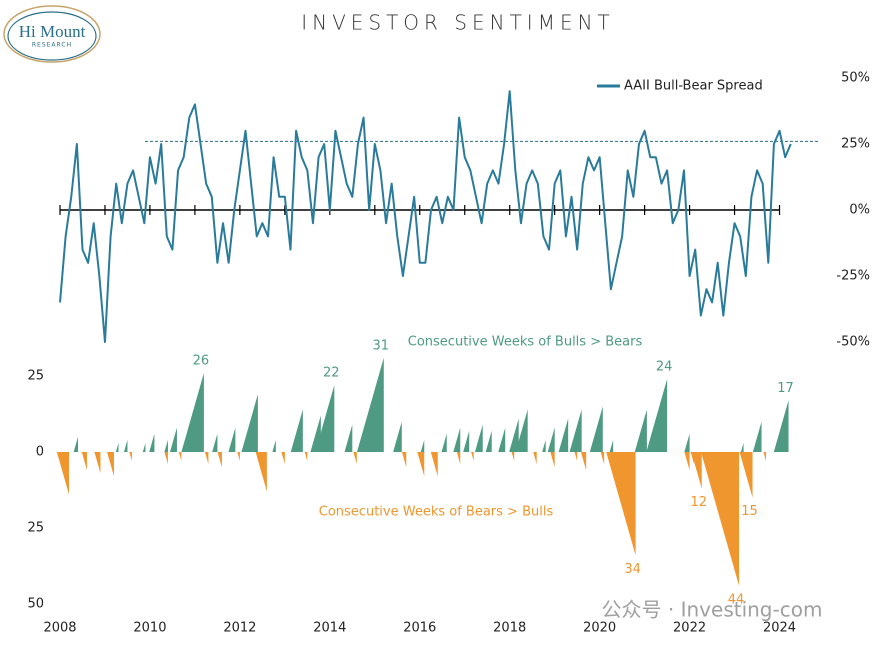  I want to click on data-label: 15, so click(749, 511).